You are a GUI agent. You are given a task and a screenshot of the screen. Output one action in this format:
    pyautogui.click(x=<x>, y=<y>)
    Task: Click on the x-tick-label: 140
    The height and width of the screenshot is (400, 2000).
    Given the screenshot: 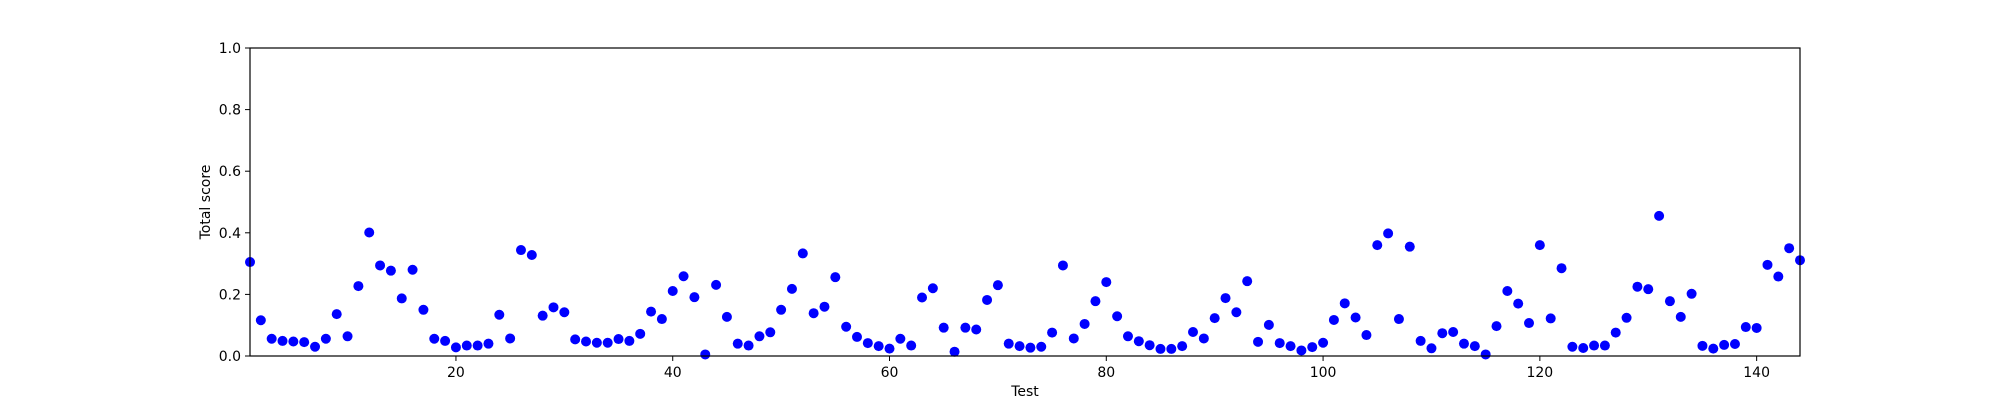 What is the action you would take?
    pyautogui.click(x=1756, y=373)
    